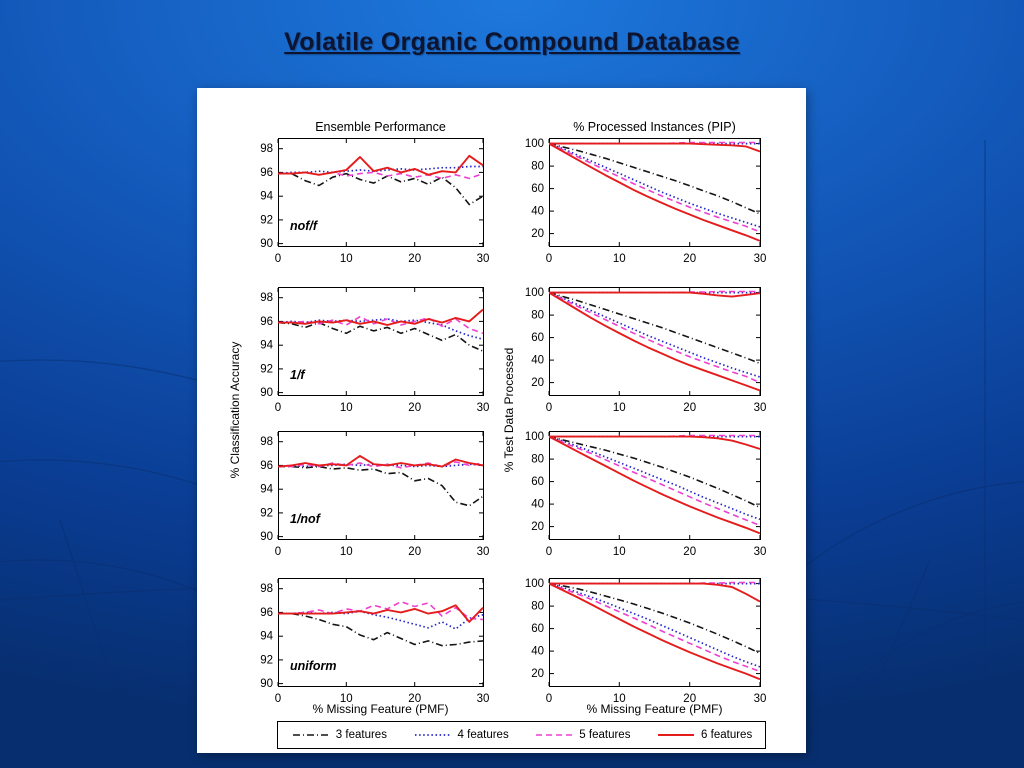  I want to click on left-column-title: Ensemble Performance, so click(380, 127).